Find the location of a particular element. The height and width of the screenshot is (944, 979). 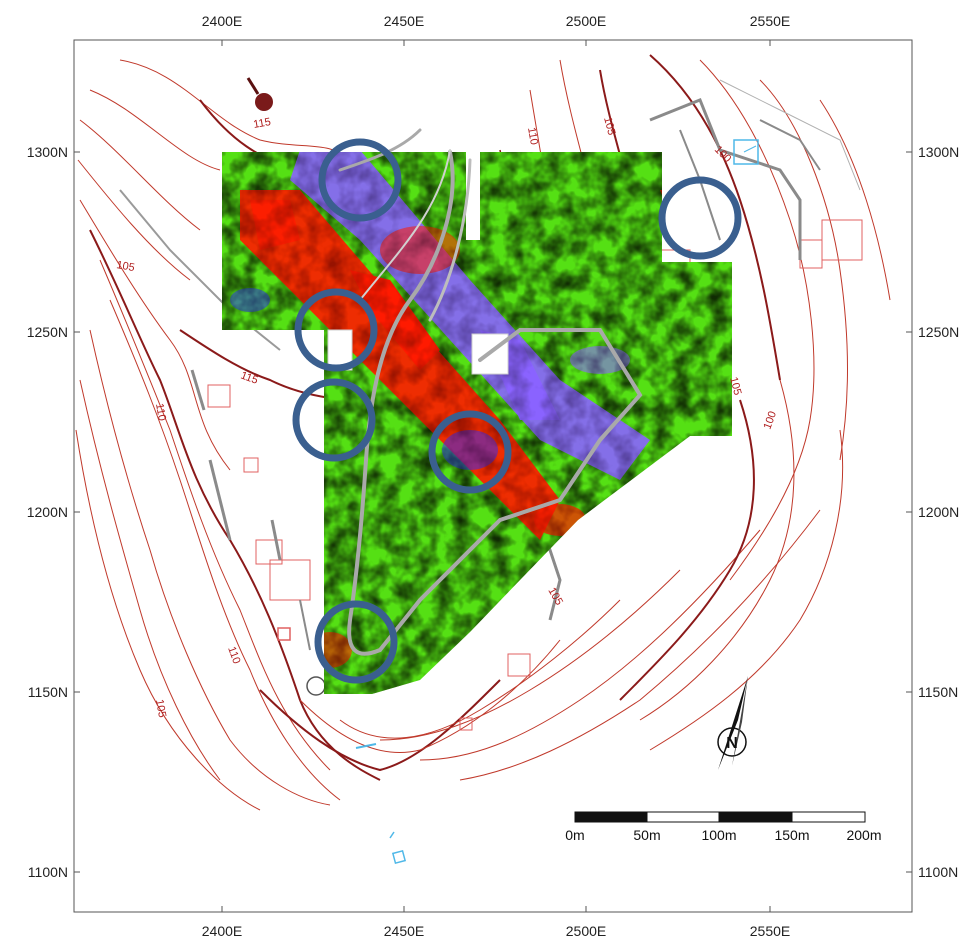

scale-label: 50m is located at coordinates (646, 835).